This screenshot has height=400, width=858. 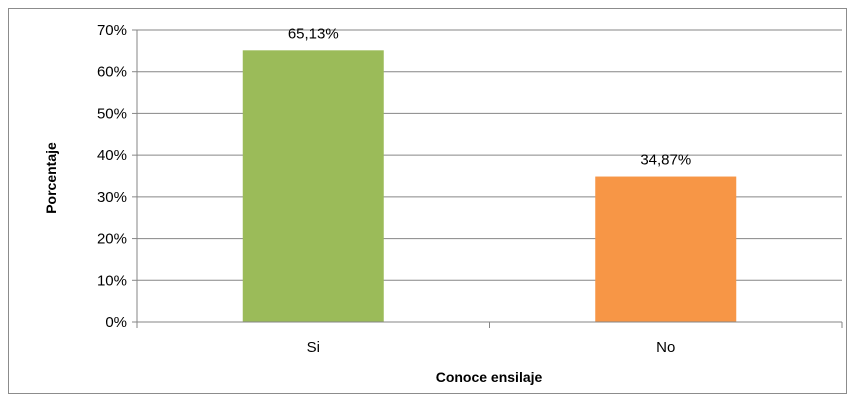 I want to click on x-axis-title: Conoce ensilaje, so click(x=489, y=377).